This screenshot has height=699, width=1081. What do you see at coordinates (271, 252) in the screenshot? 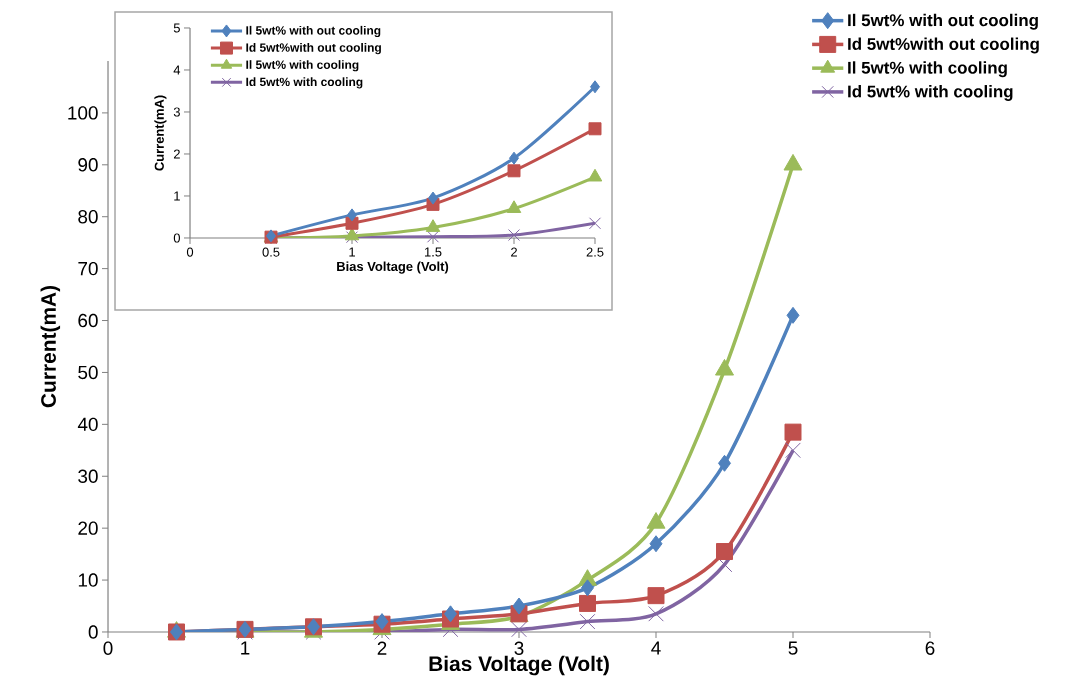
I see `x-tick-label: 0.5` at bounding box center [271, 252].